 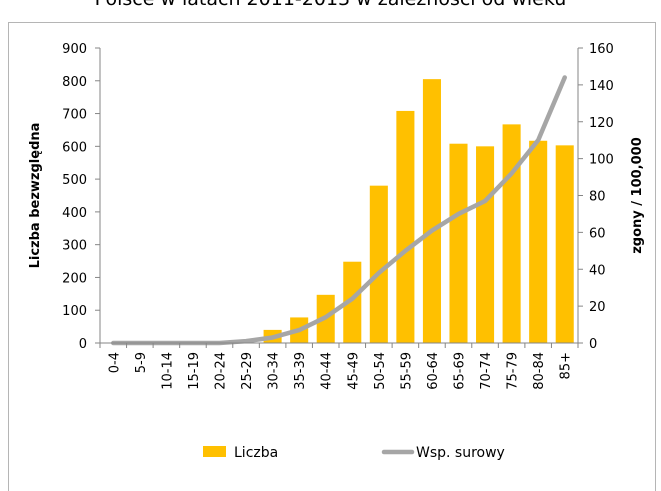 I want to click on y-tick-label: 300, so click(x=74, y=246).